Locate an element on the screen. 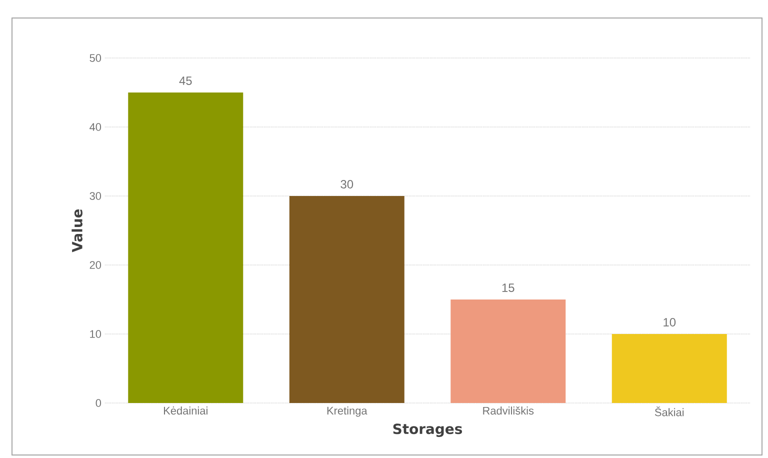 Image resolution: width=768 pixels, height=458 pixels. data-label: 10 is located at coordinates (670, 322).